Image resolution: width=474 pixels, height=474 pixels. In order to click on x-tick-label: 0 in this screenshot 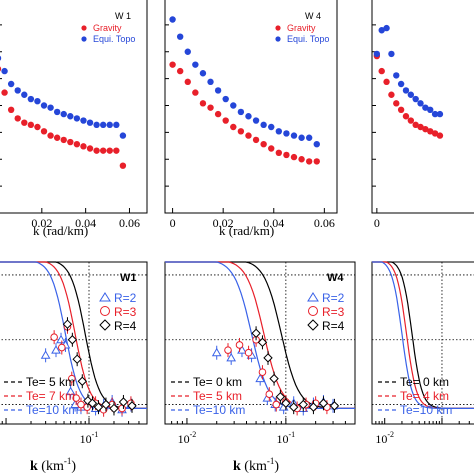, I will do `click(377, 223)`.